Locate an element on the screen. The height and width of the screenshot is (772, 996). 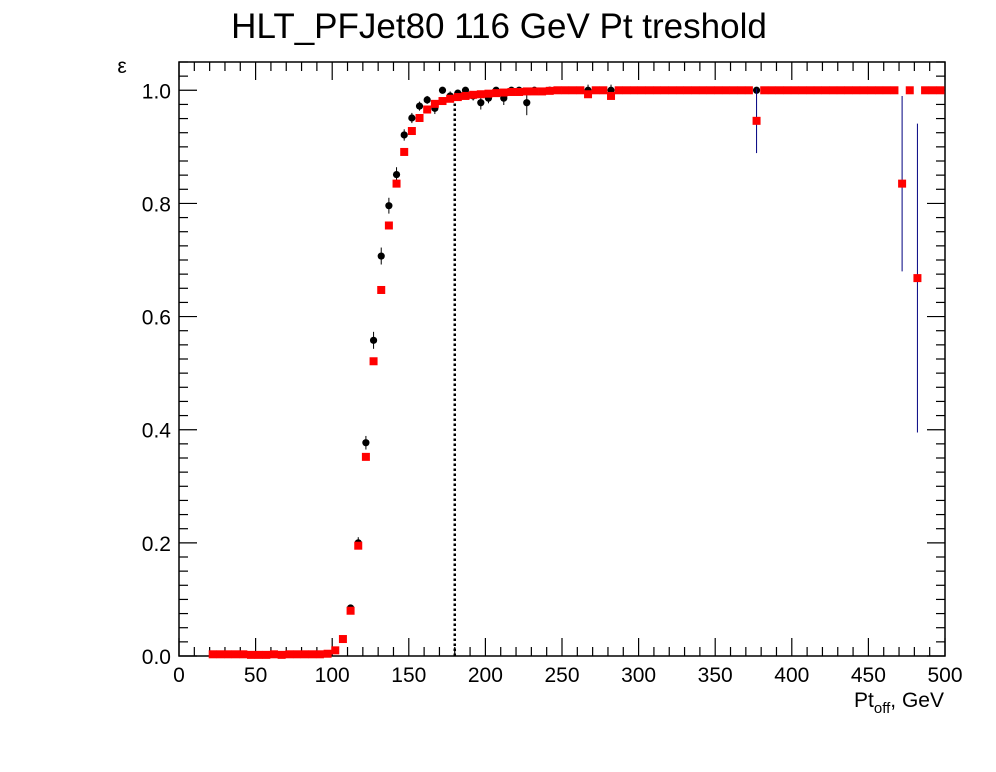
x-tick-label: 200 is located at coordinates (485, 675).